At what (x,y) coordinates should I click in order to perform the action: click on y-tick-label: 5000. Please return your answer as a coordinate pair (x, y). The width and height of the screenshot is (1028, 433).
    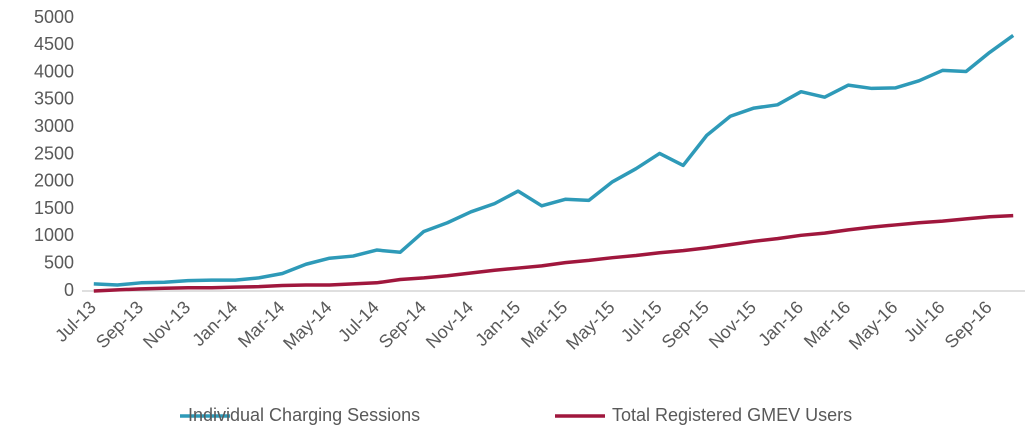
    Looking at the image, I should click on (54, 17).